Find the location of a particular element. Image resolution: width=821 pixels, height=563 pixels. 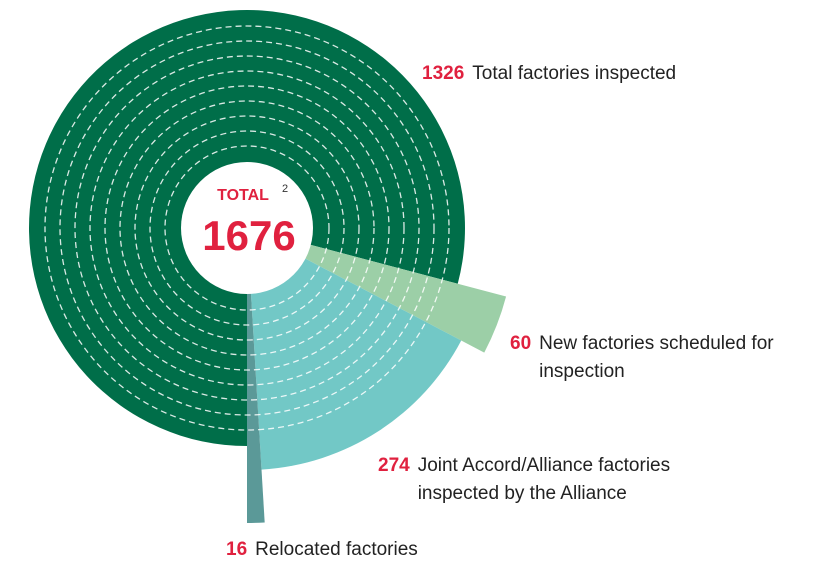

center-label: TOTAL is located at coordinates (243, 195).